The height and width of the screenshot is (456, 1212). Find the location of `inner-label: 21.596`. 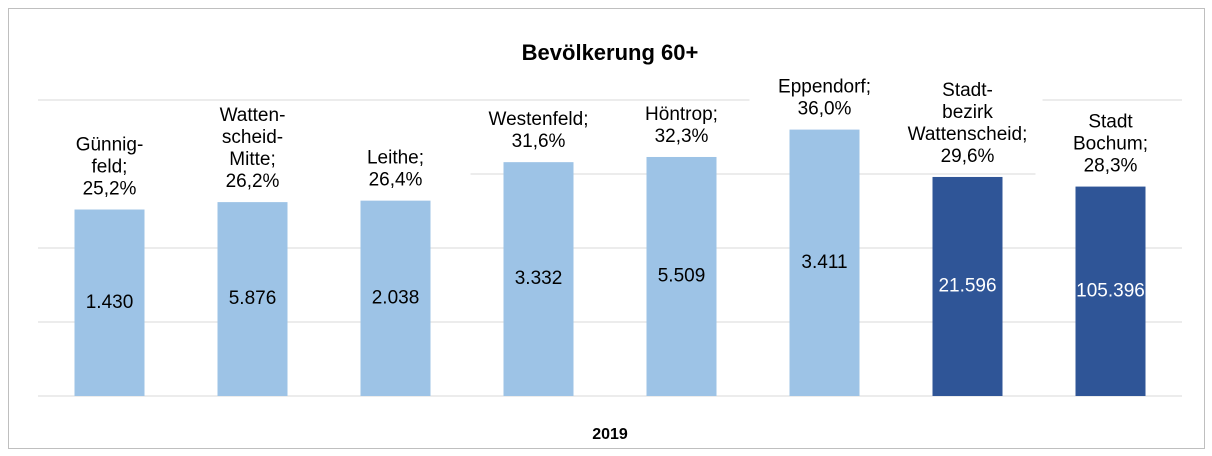

inner-label: 21.596 is located at coordinates (967, 285).